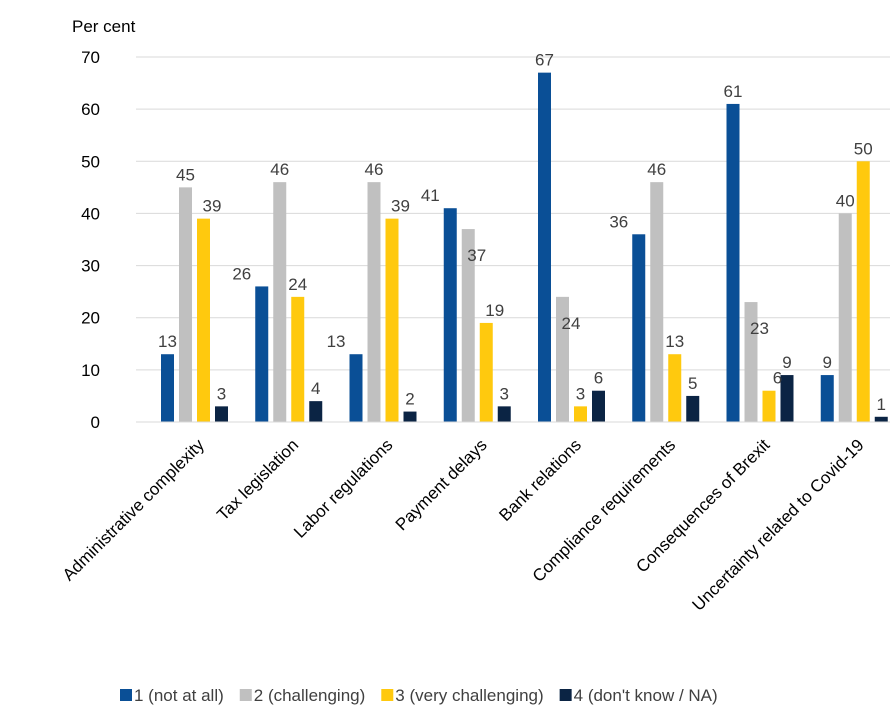  I want to click on data-label: 40, so click(845, 200).